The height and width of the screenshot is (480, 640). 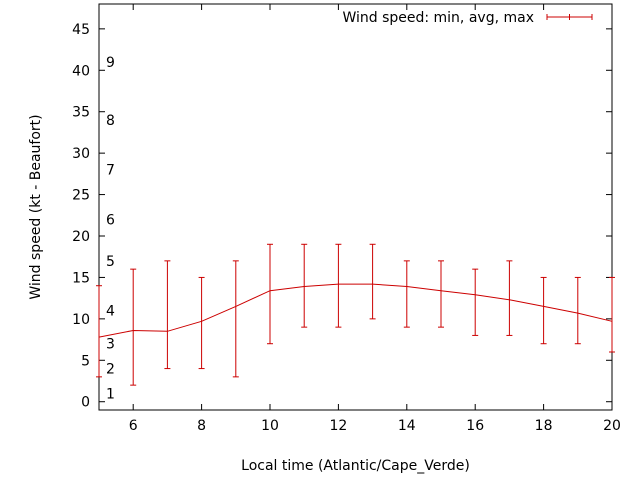 I want to click on beaufort-label: 1, so click(x=110, y=394).